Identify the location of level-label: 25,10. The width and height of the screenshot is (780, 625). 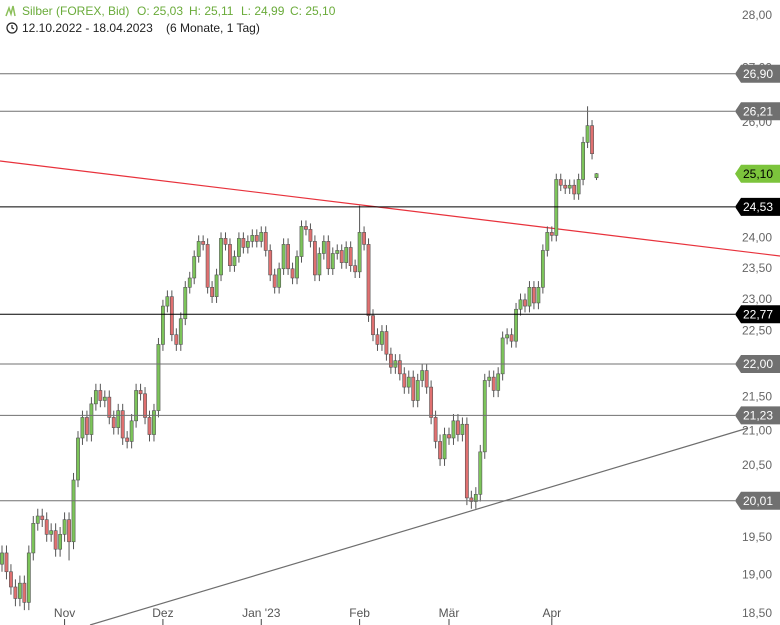
(758, 174).